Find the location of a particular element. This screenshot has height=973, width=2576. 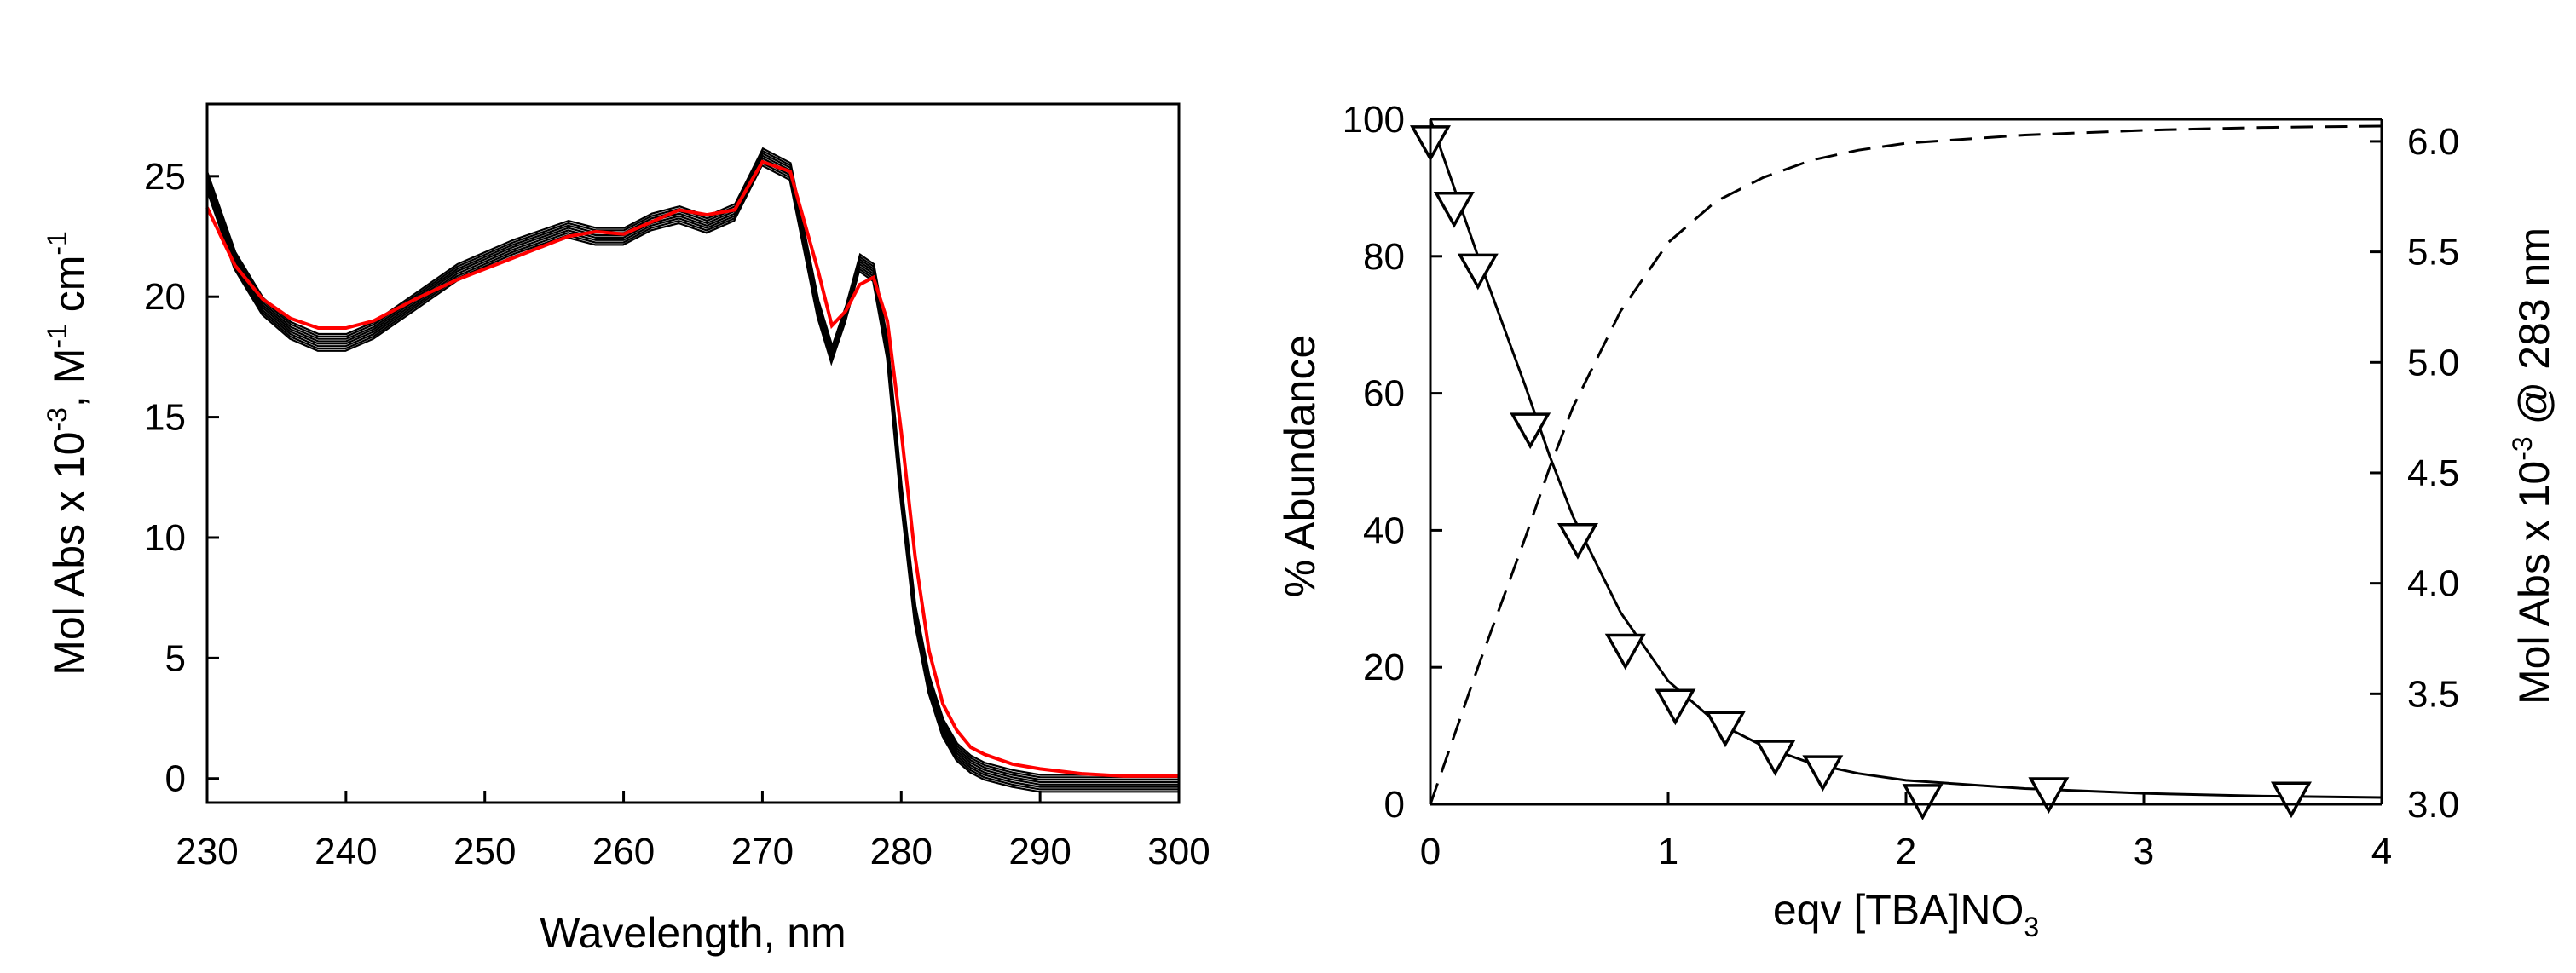

right-right-y-tick-label: 5.0 is located at coordinates (2433, 362).